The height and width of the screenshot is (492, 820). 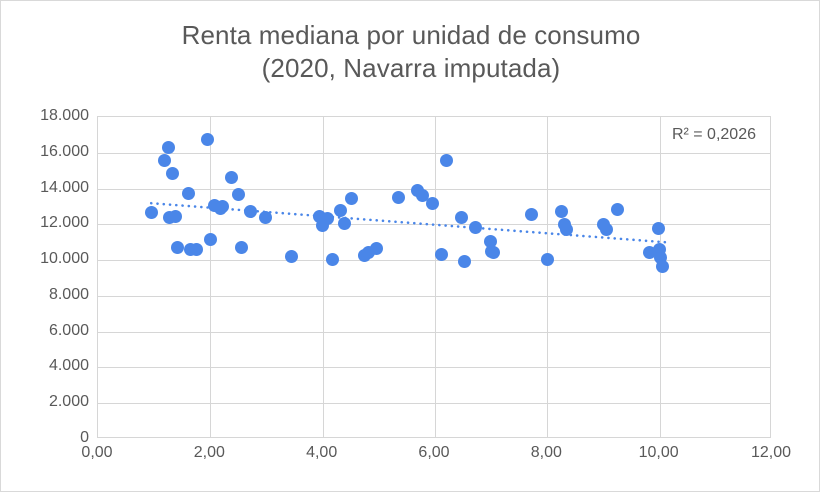 What do you see at coordinates (64, 151) in the screenshot?
I see `y-axis-tick-label: 16.000` at bounding box center [64, 151].